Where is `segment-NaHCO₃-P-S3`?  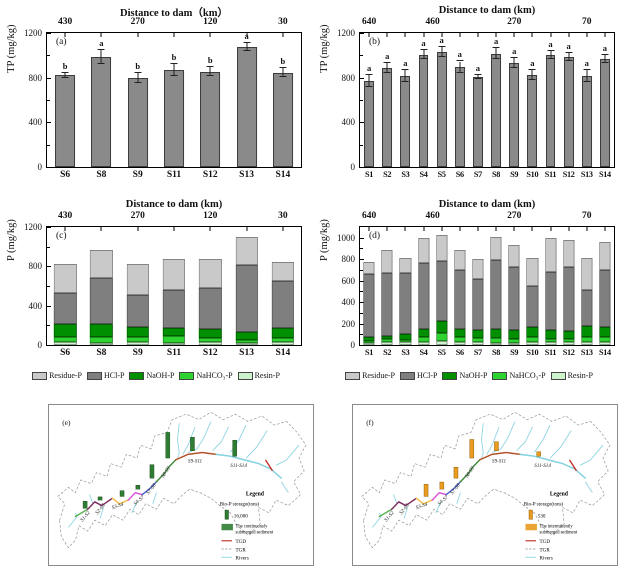
segment-NaHCO₃-P-S3 is located at coordinates (405, 341).